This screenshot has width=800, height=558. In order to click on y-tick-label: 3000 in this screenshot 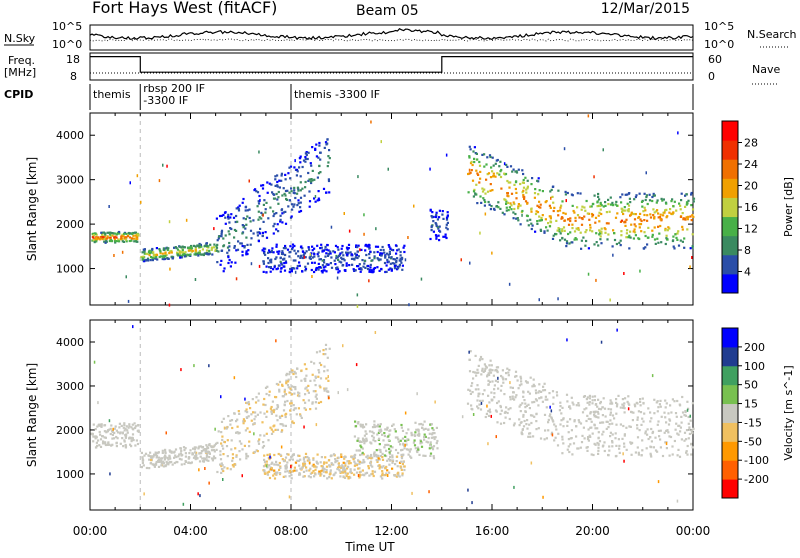, I will do `click(70, 386)`.